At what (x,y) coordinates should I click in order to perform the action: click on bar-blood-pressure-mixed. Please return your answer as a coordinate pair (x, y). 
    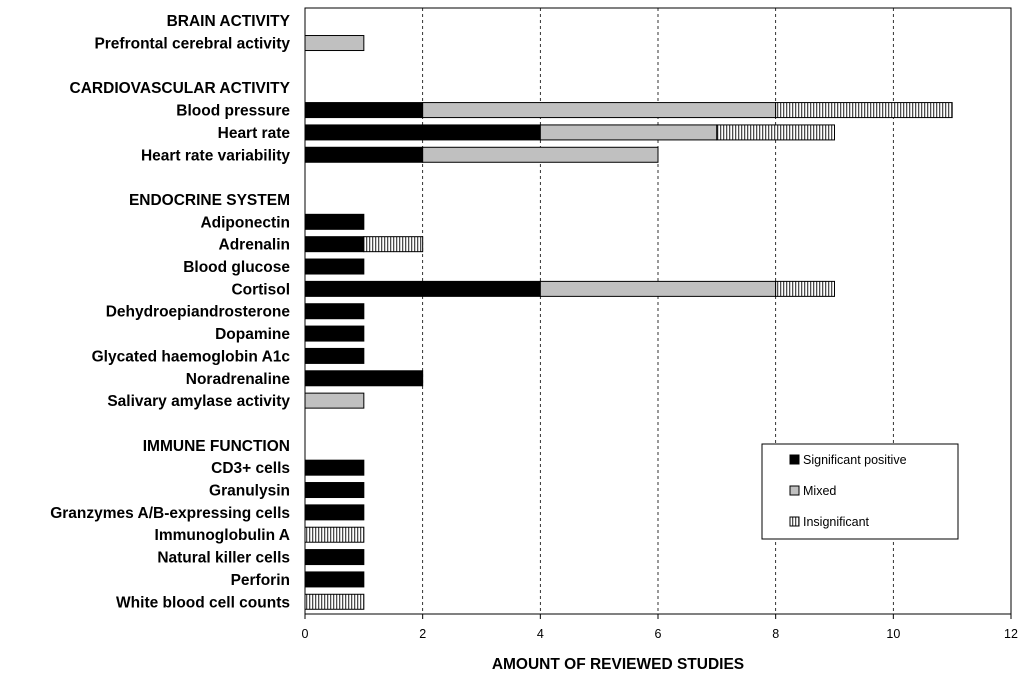
    Looking at the image, I should click on (599, 110).